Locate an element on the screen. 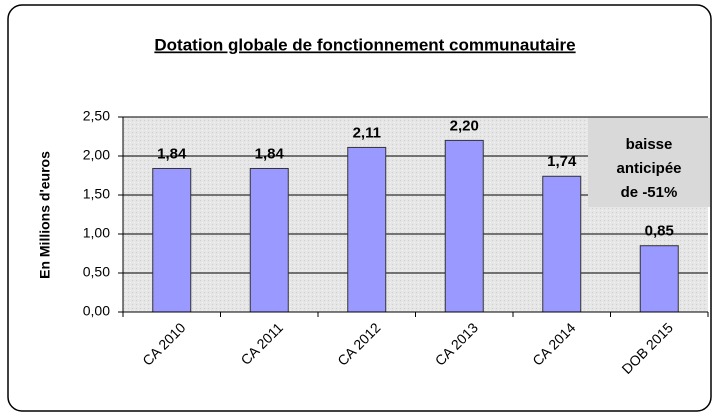 The height and width of the screenshot is (417, 720). value-label: 0,85 is located at coordinates (659, 231).